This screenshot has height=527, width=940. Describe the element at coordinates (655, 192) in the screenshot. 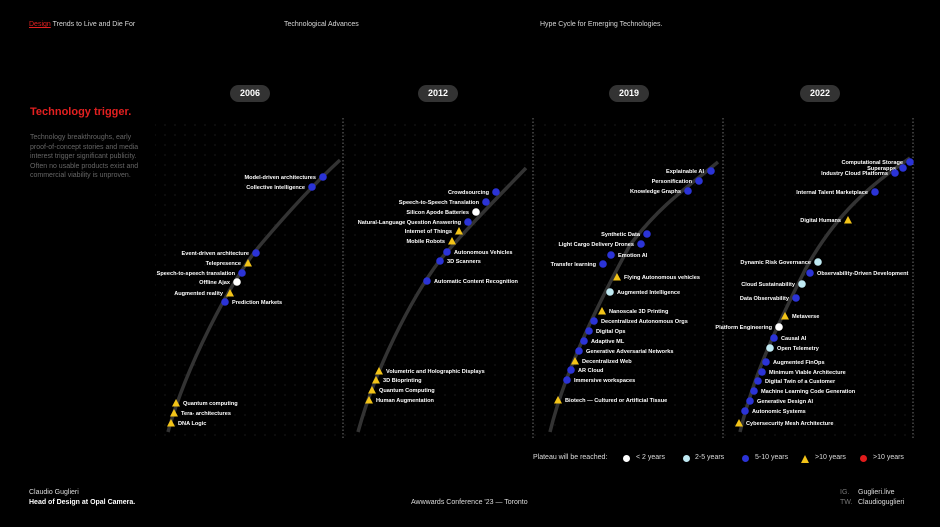

I see `hype-item-label: Knowledge Graphs` at that location.